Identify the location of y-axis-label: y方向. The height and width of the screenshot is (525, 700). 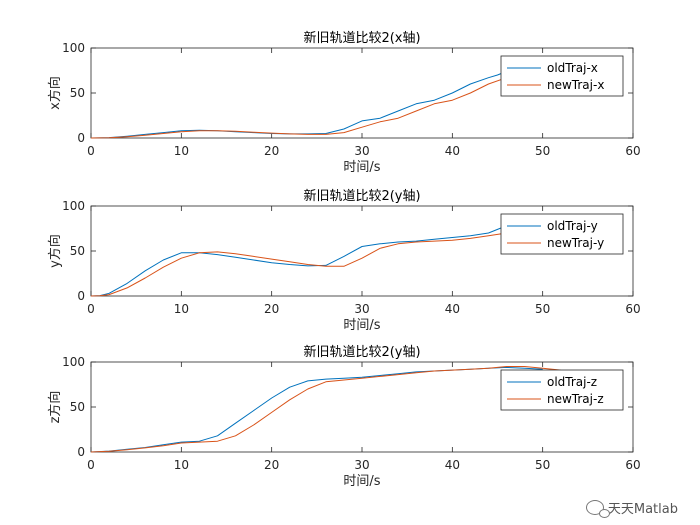
(55, 251).